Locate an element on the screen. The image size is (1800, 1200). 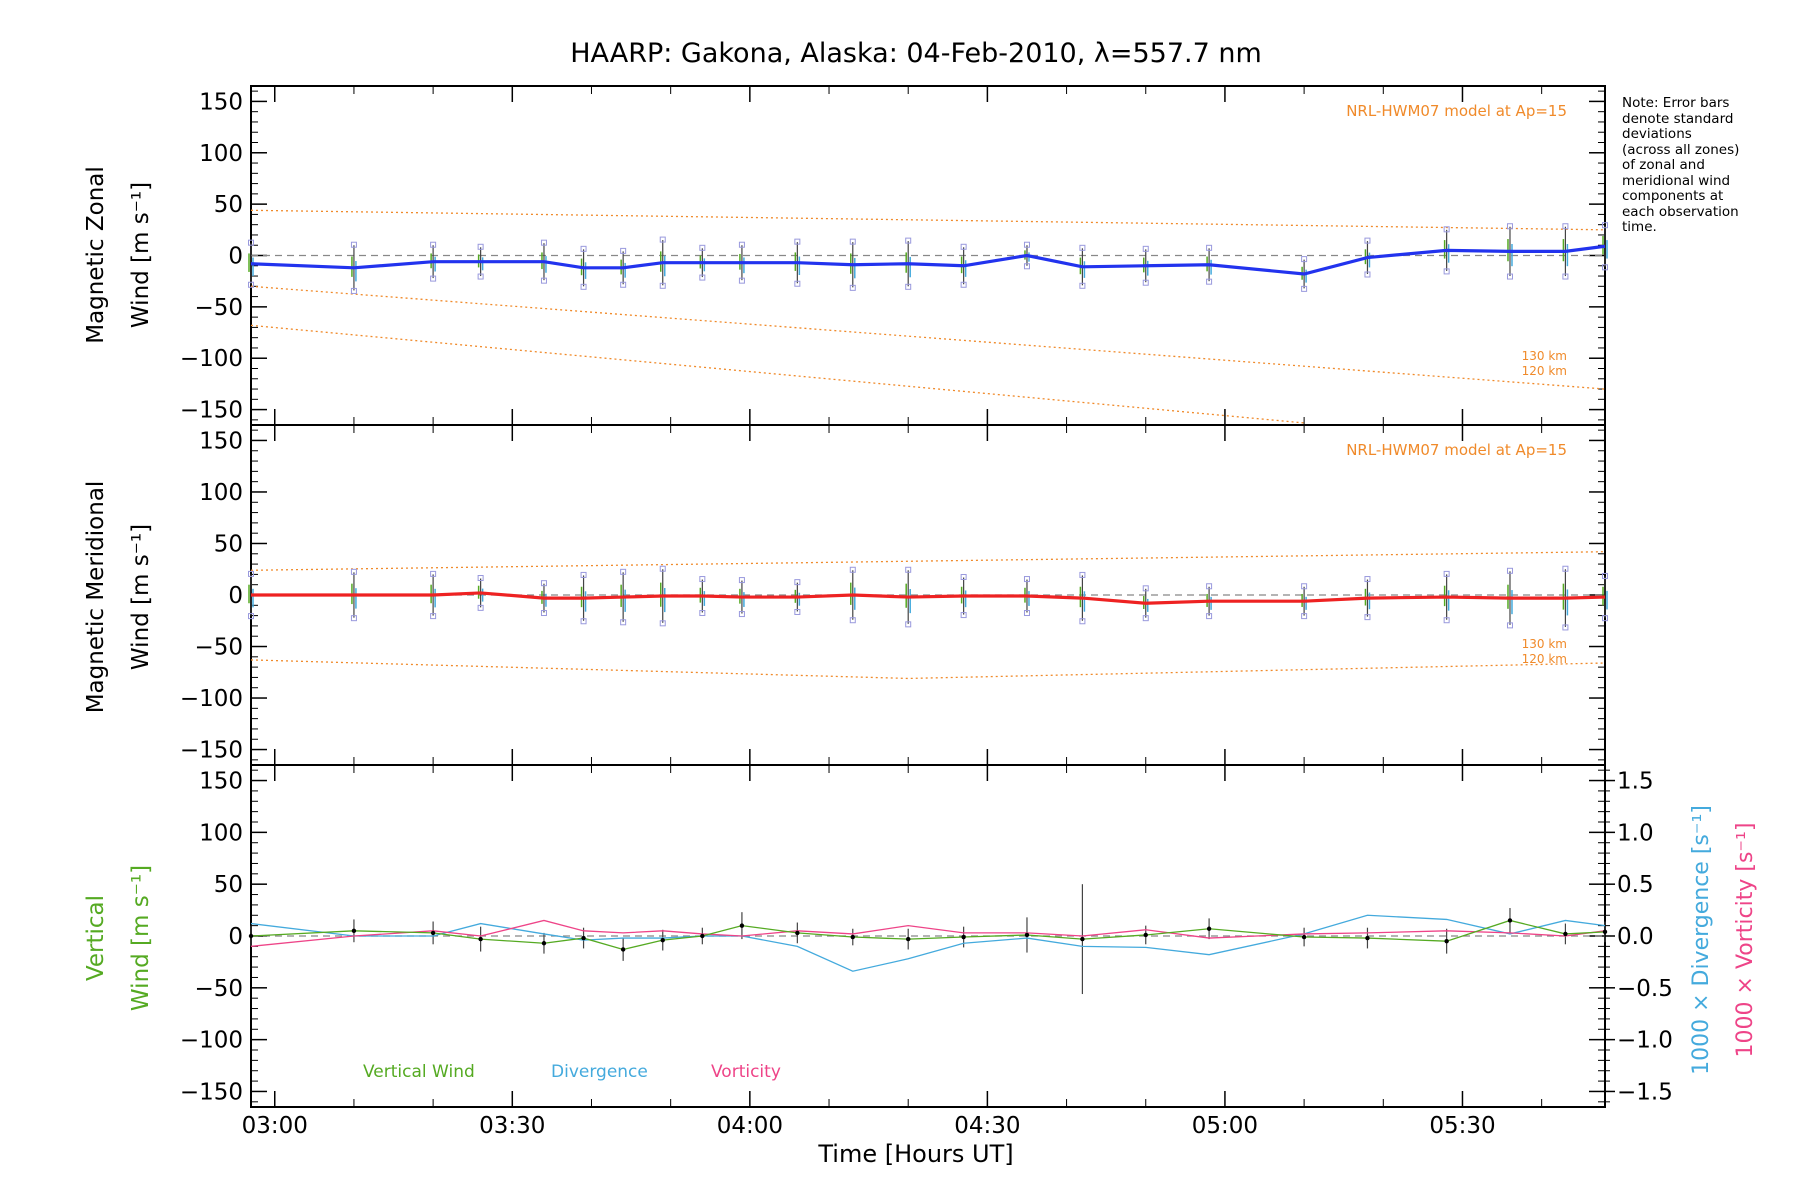
note-line: (across all zones) is located at coordinates (1681, 149).